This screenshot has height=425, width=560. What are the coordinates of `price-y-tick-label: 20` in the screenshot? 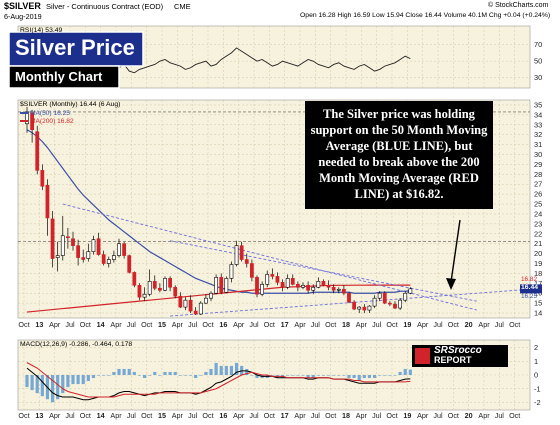 It's located at (538, 253).